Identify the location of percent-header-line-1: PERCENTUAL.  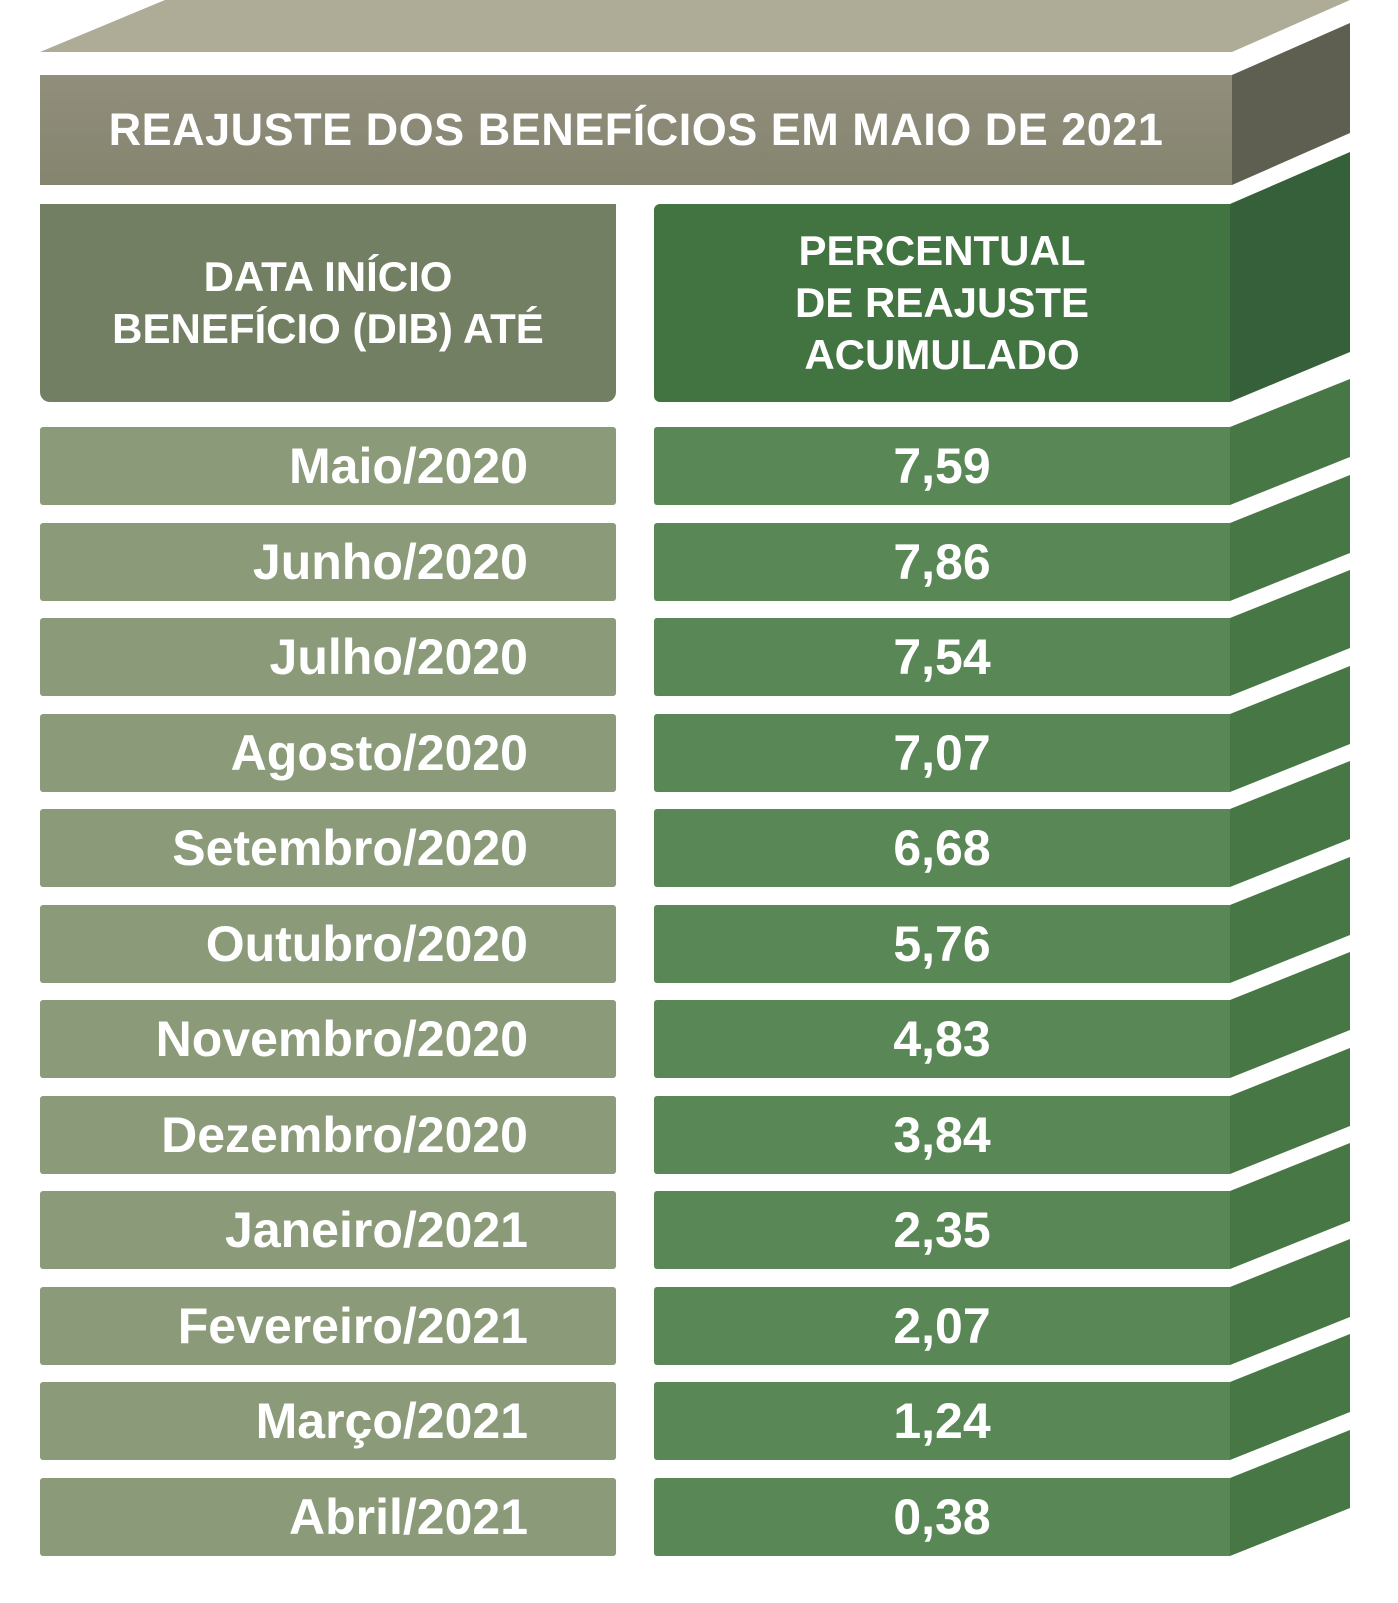
(942, 250).